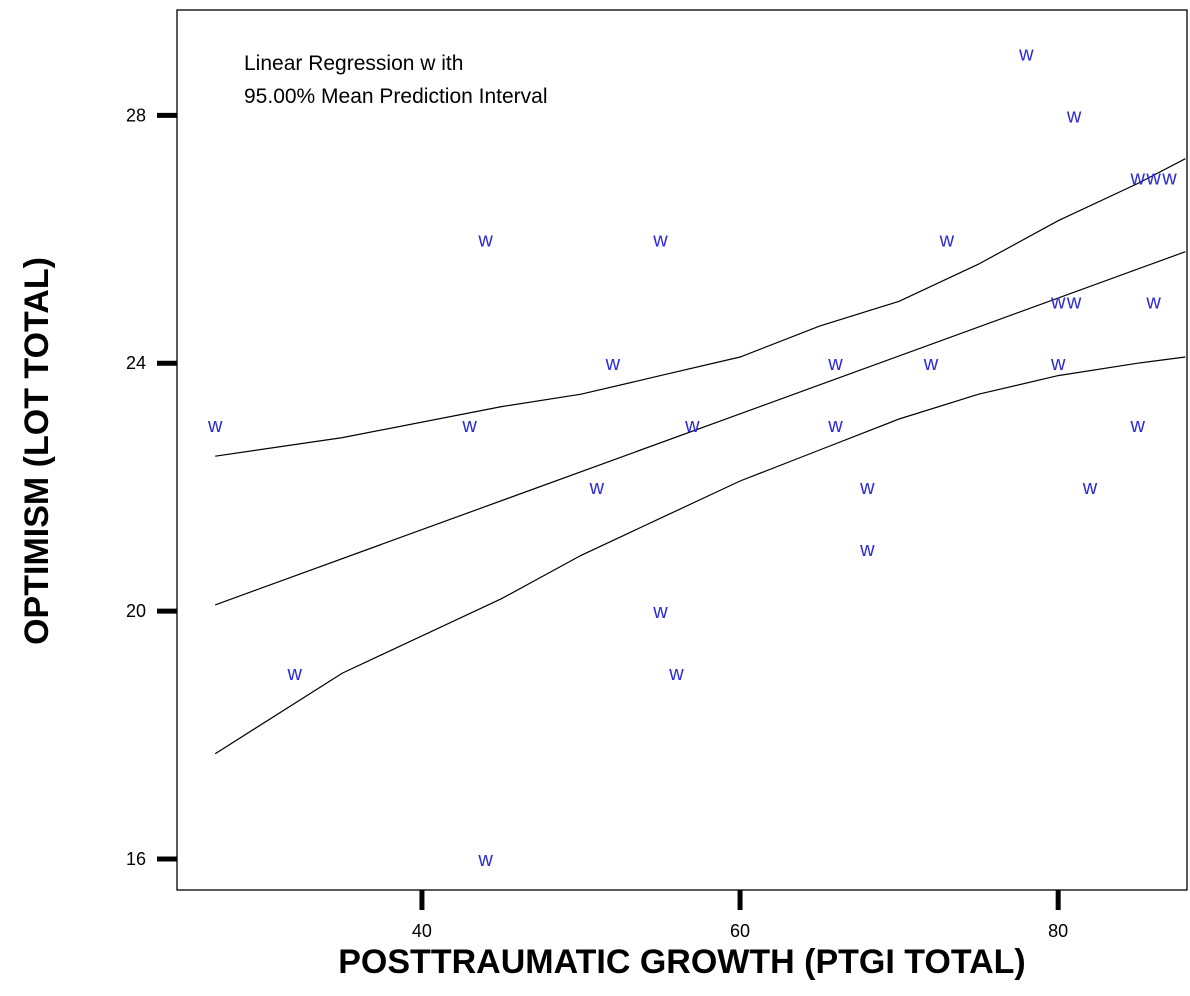 This screenshot has height=996, width=1190. I want to click on annotation-line-2: 95.00% Mean Prediction Interval, so click(396, 96).